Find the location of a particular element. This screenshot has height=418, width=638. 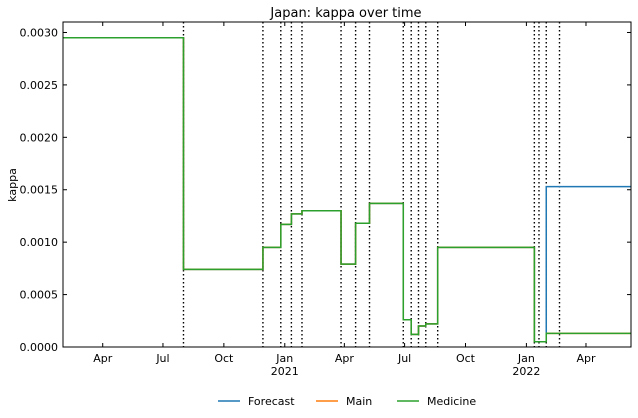

y-tick-label: 0.0005 is located at coordinates (39, 295).